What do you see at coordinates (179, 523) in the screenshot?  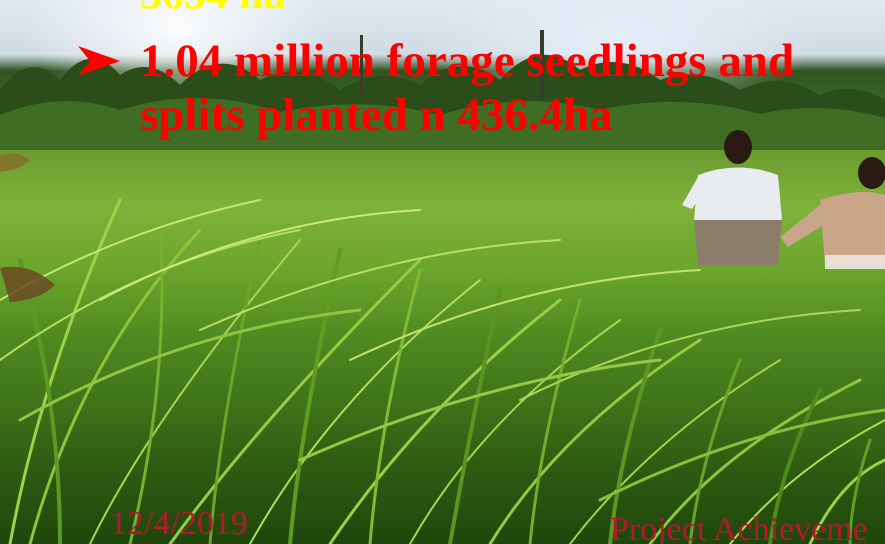 I see `footer-date: 12/4/2019` at bounding box center [179, 523].